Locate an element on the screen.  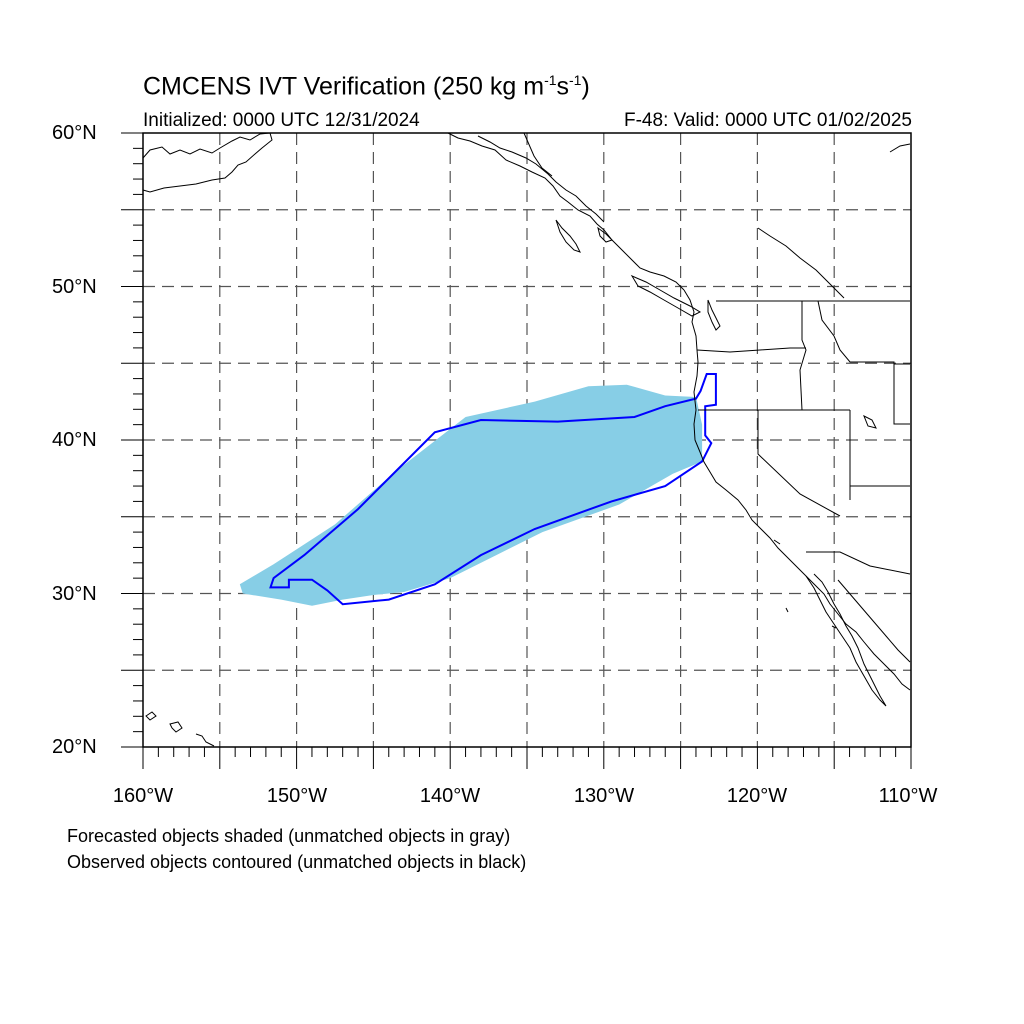
lon-label-150w: 150°W is located at coordinates (297, 796).